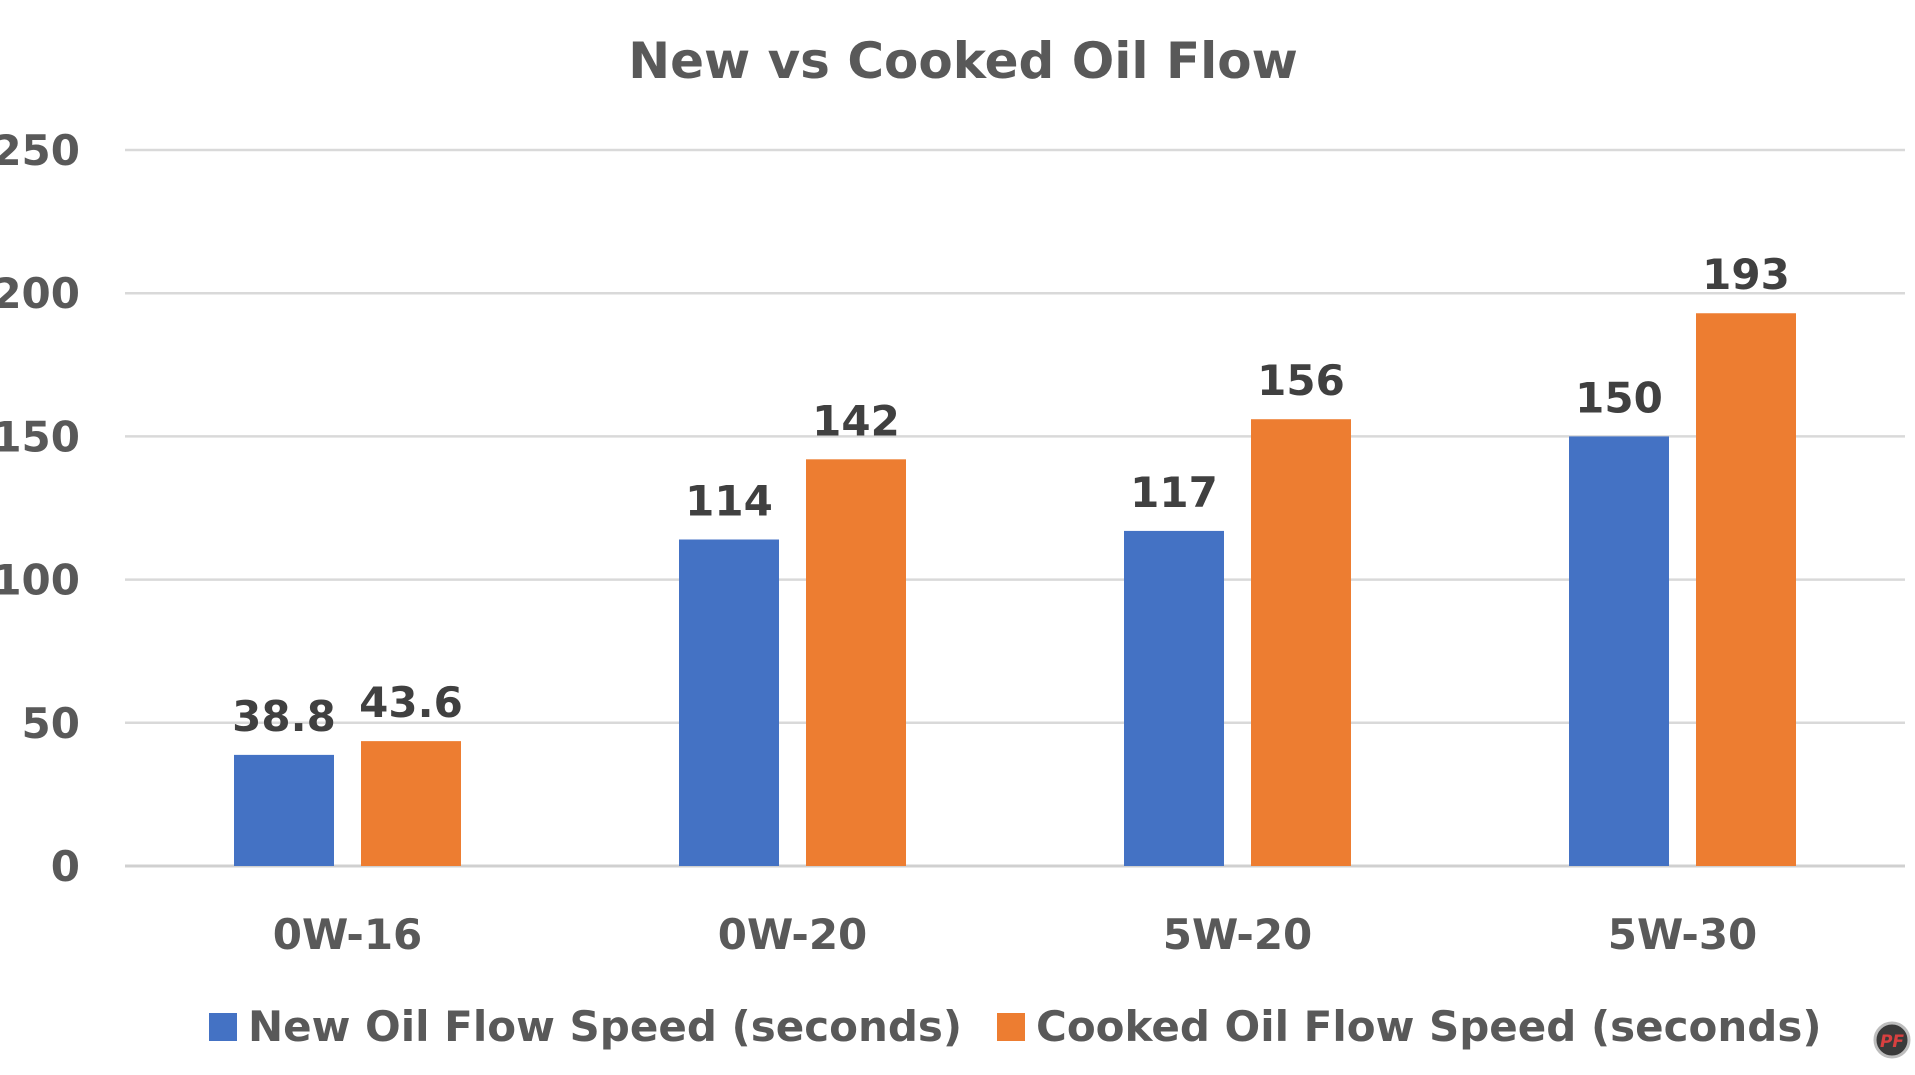 This screenshot has width=1915, height=1075. I want to click on y-tick-label: 0, so click(65, 866).